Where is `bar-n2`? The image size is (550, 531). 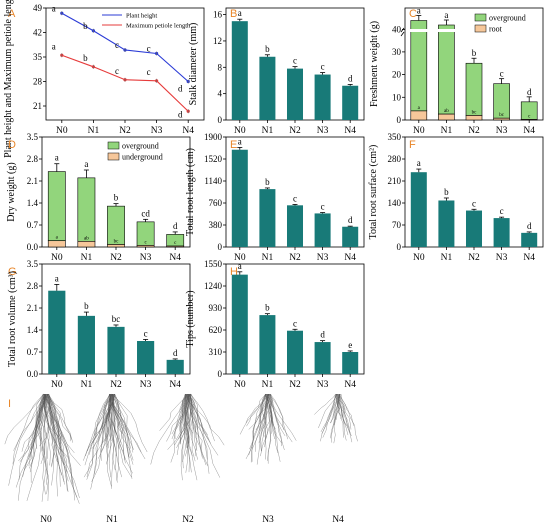 bar-n2 is located at coordinates (116, 350).